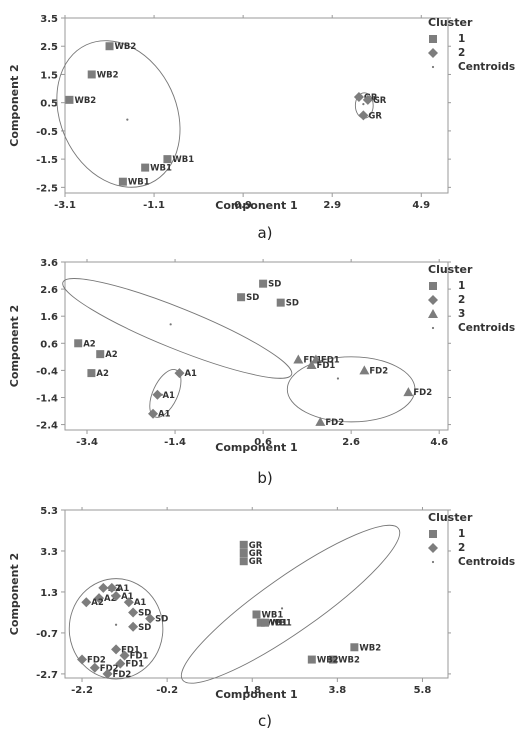 The width and height of the screenshot is (527, 735). Describe the element at coordinates (49, 104) in the screenshot. I see `y-tick-label: 0.5` at that location.